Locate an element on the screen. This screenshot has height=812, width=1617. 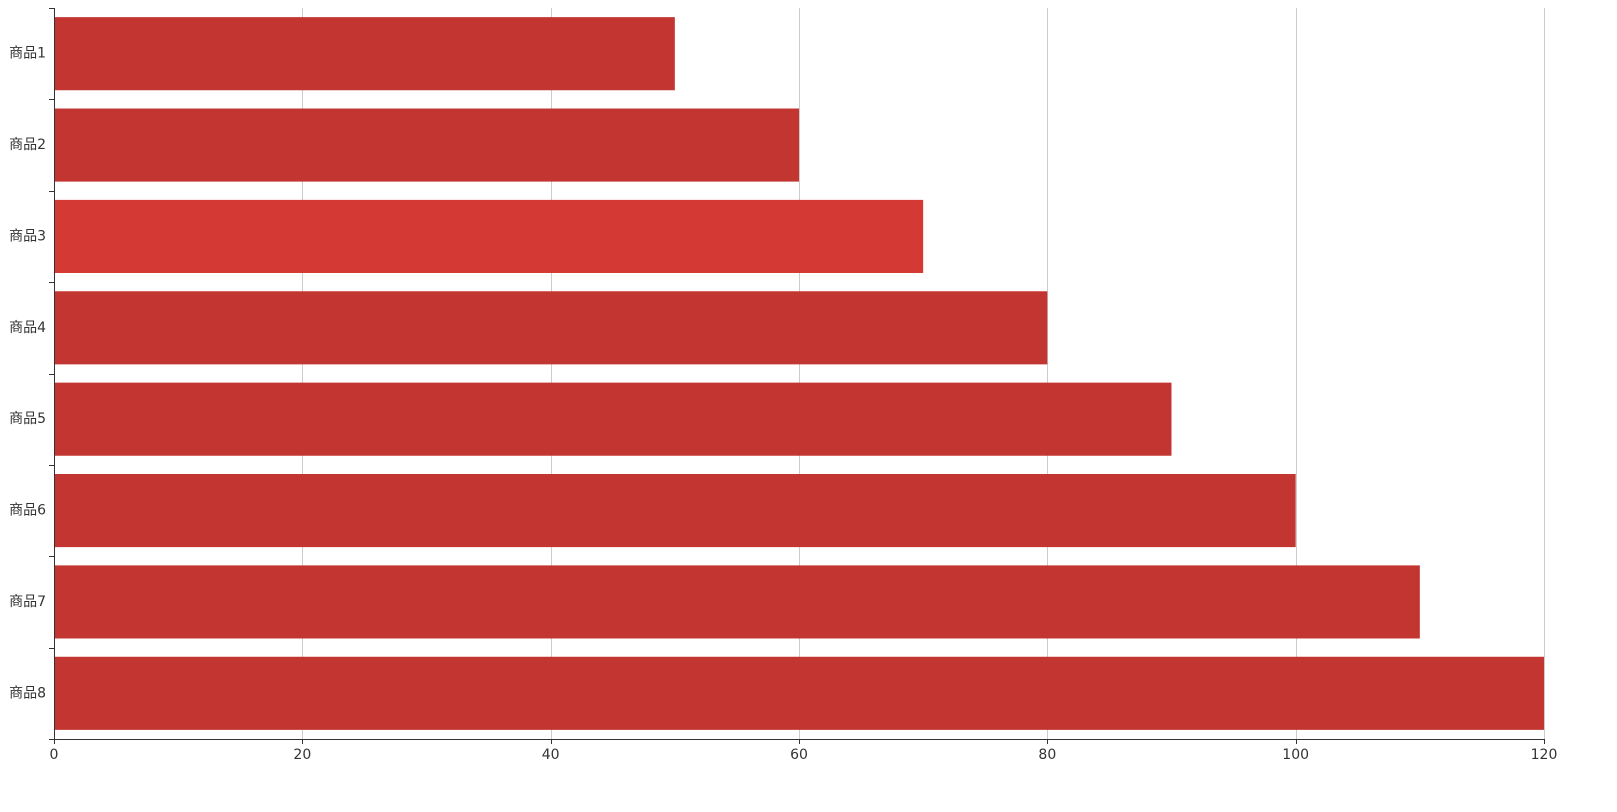
x-tick-label-0: 0 is located at coordinates (54, 755).